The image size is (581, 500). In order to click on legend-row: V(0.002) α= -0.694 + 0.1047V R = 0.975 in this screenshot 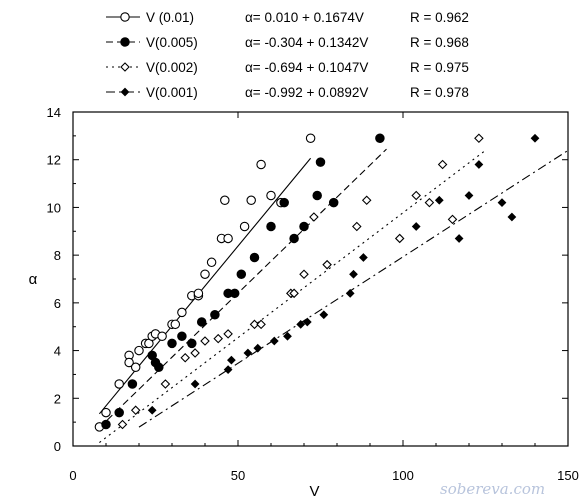, I will do `click(287, 67)`.